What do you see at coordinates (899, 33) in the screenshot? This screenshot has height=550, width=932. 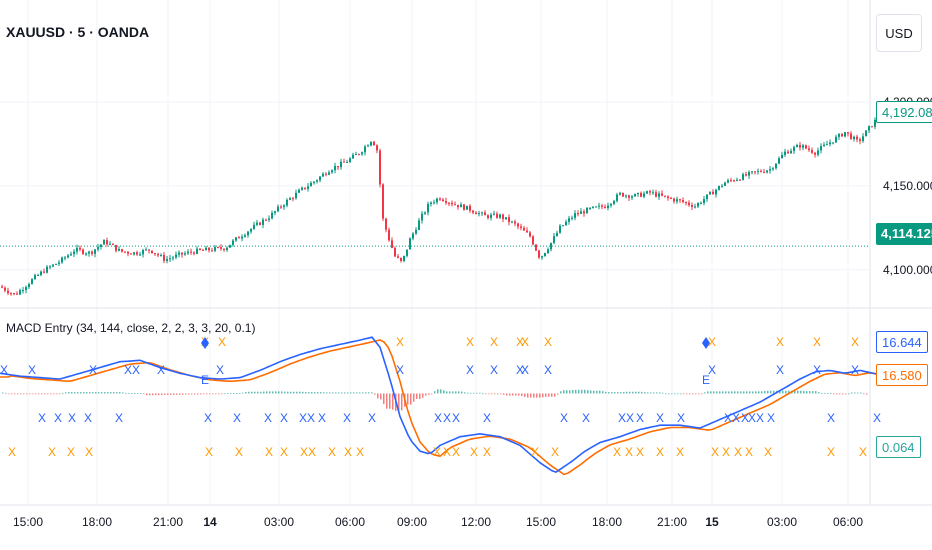 I see `currency-button: USD` at bounding box center [899, 33].